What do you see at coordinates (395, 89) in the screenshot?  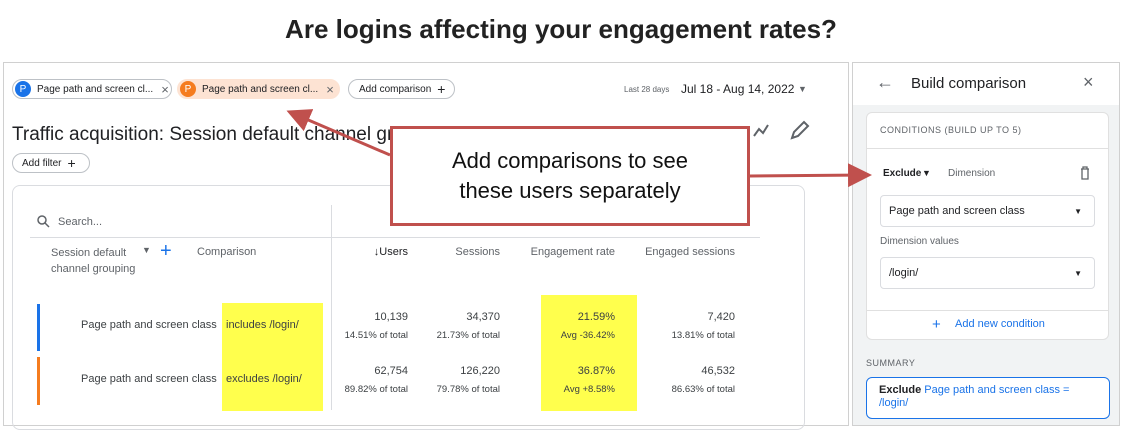 I see `button-label: Add comparison` at bounding box center [395, 89].